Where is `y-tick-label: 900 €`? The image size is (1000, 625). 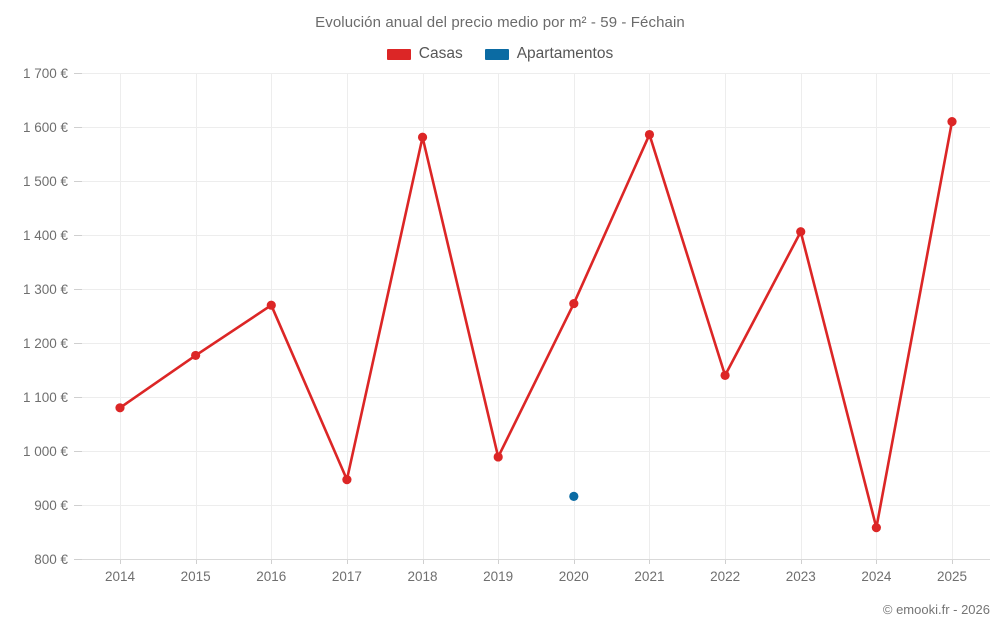
y-tick-label: 900 € is located at coordinates (51, 505).